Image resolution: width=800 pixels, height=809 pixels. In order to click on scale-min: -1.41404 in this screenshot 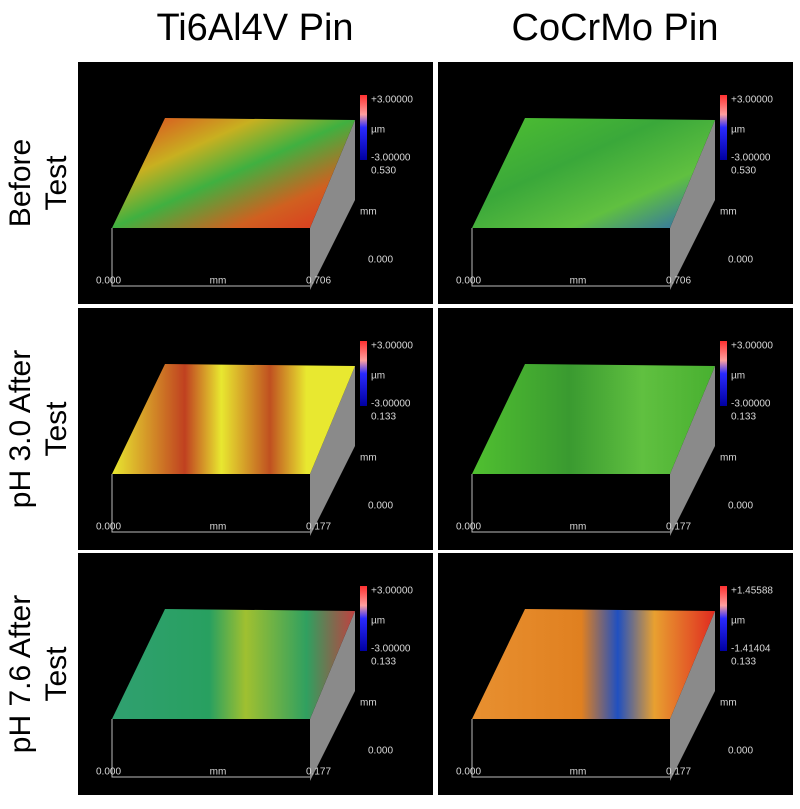, I will do `click(751, 649)`.